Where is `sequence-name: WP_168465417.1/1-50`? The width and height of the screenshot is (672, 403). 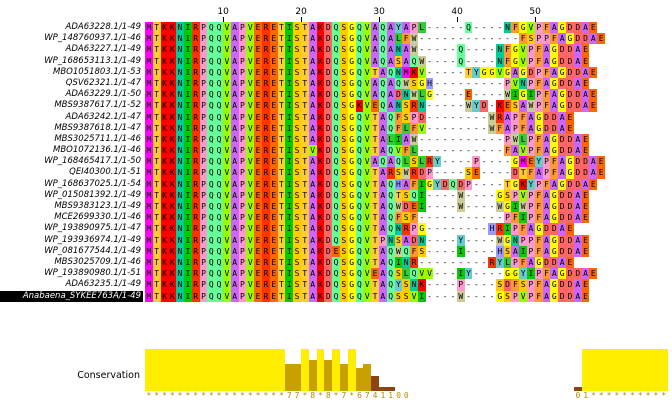
sequence-name: WP_168465417.1/1-50 is located at coordinates (92, 161).